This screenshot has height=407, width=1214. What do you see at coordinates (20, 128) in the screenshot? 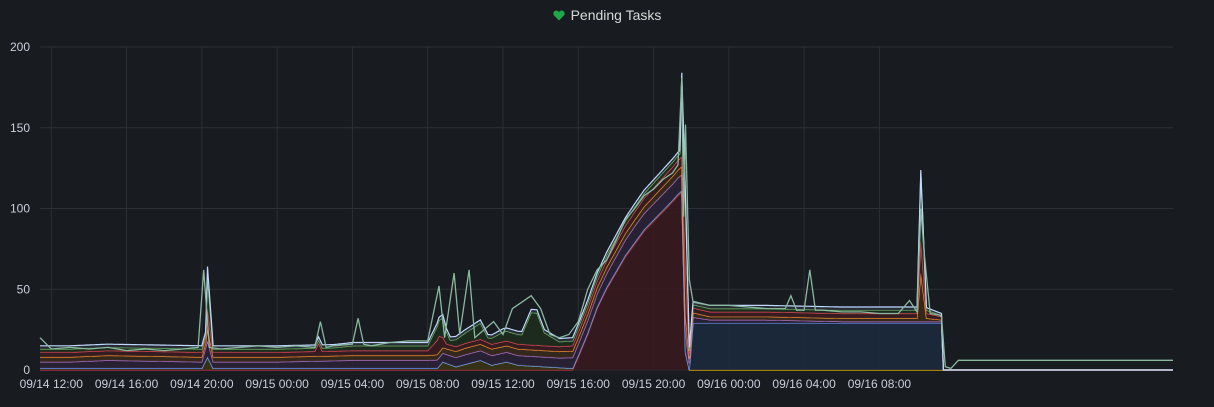
I see `y-tick-label: 150` at bounding box center [20, 128].